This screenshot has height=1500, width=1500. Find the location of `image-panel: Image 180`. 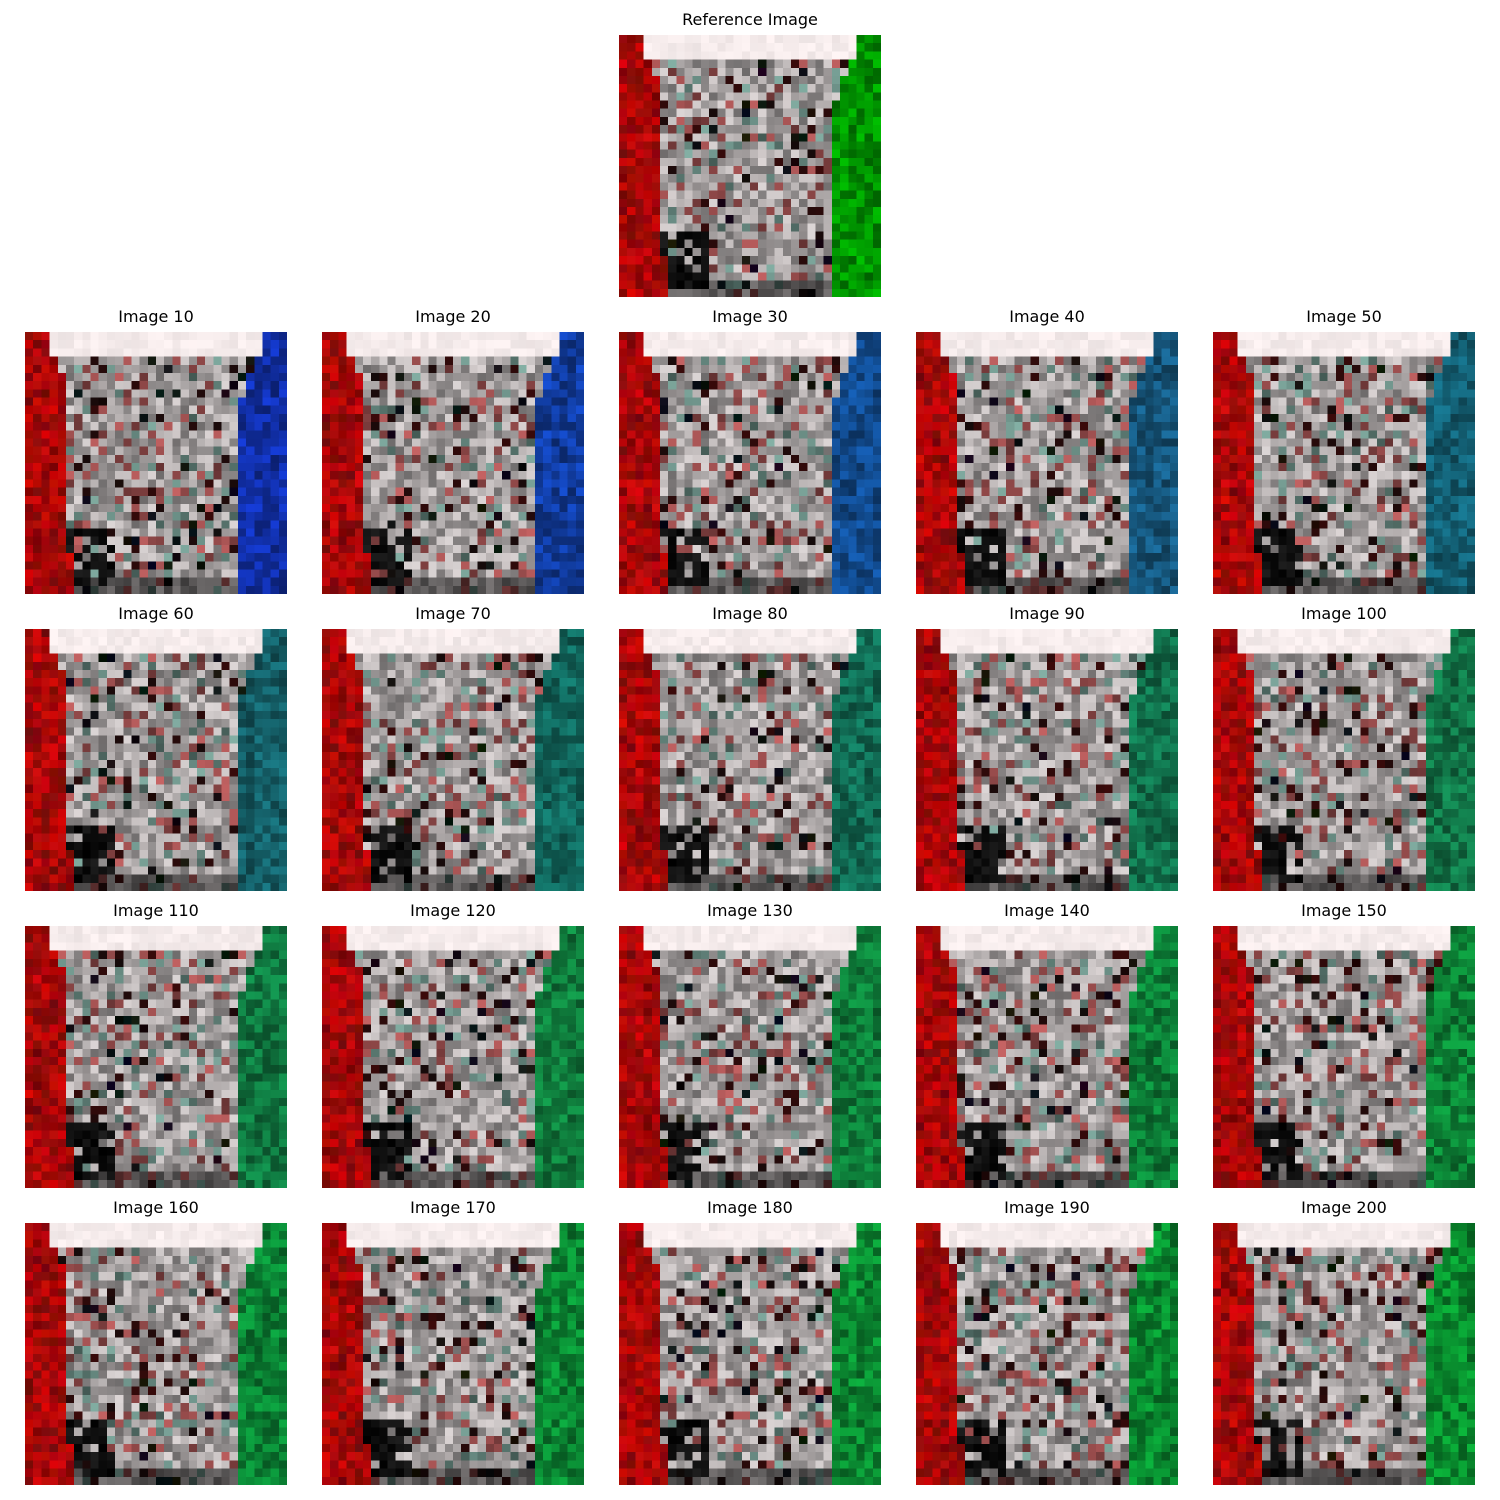

image-panel: Image 180 is located at coordinates (750, 1341).